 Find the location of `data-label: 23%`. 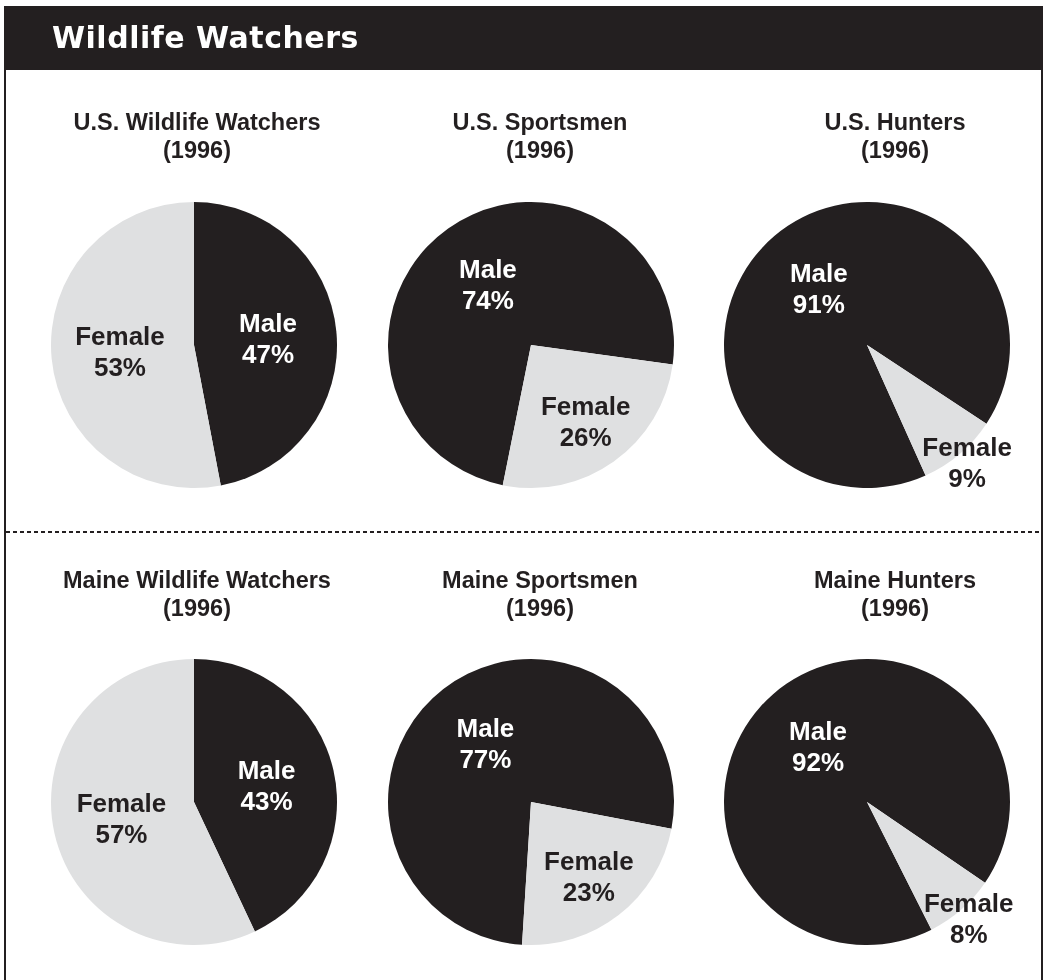

data-label: 23% is located at coordinates (588, 892).